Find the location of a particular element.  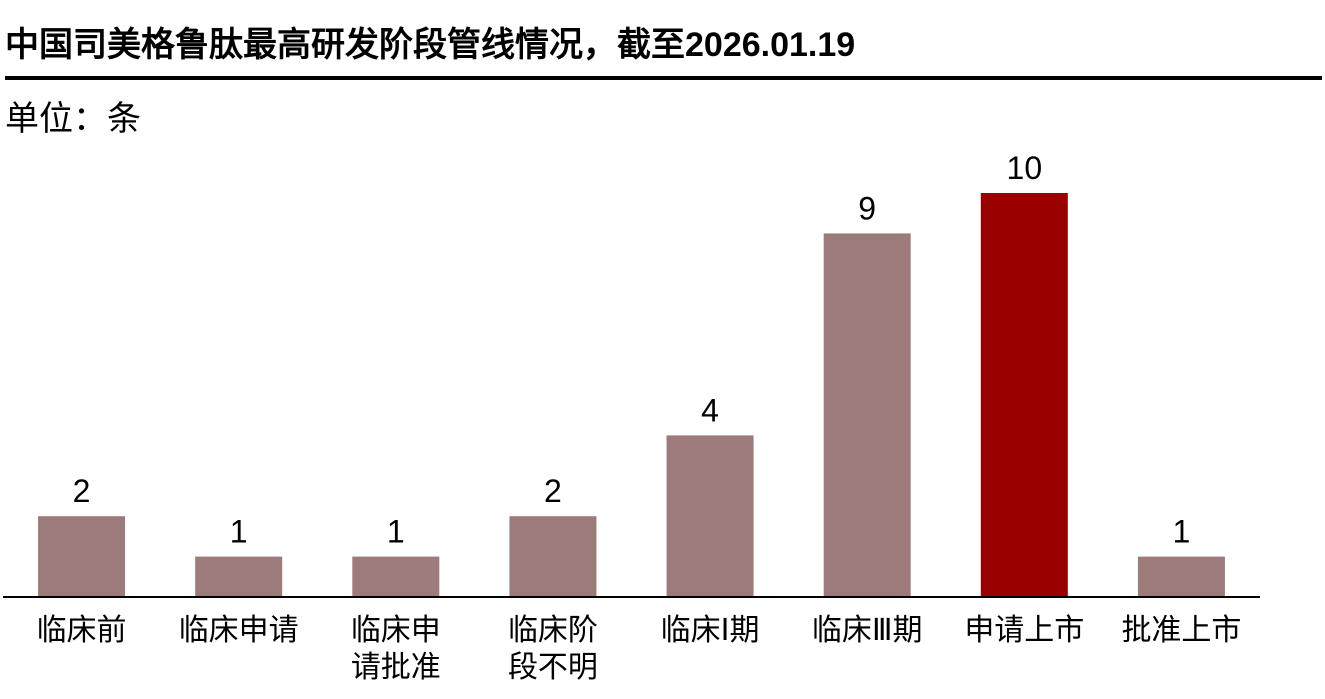

x-tick-label: 临床阶段不明 is located at coordinates (553, 649).